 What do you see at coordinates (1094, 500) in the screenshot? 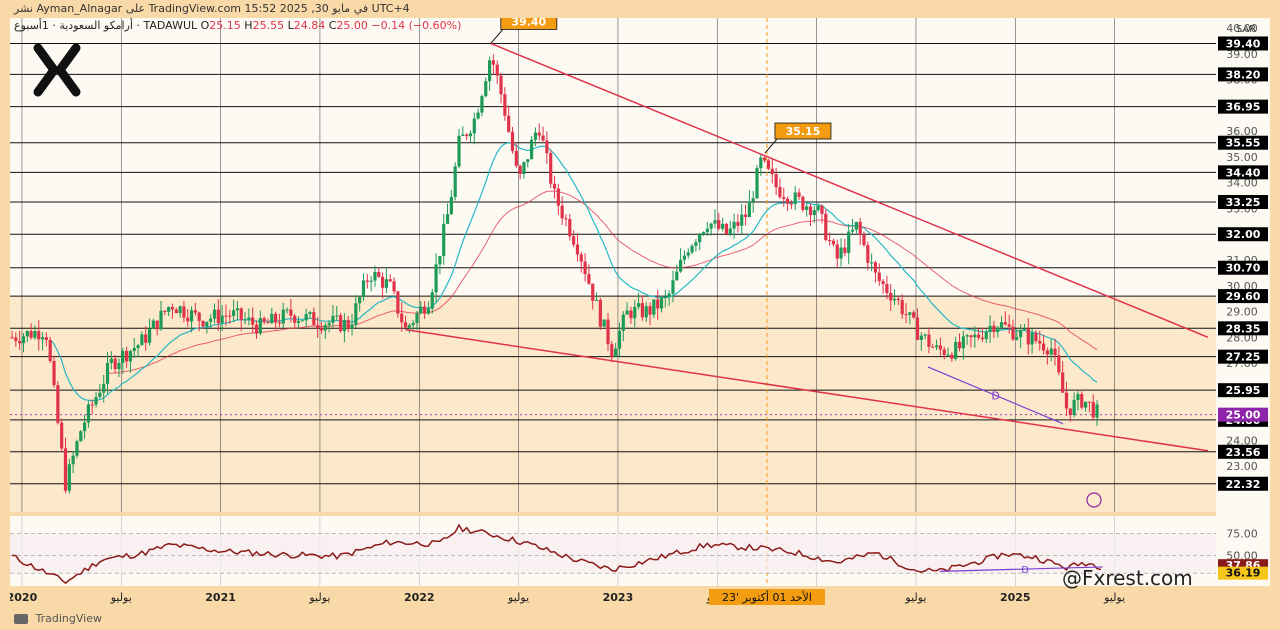
I see `flash-icon` at bounding box center [1094, 500].